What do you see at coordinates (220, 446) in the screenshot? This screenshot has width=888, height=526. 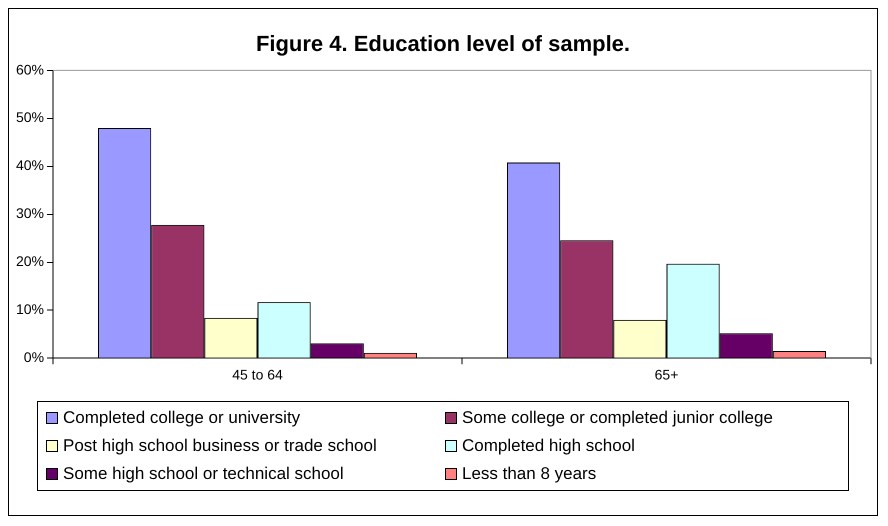 I see `legend-label: Post high school business or trade school` at bounding box center [220, 446].